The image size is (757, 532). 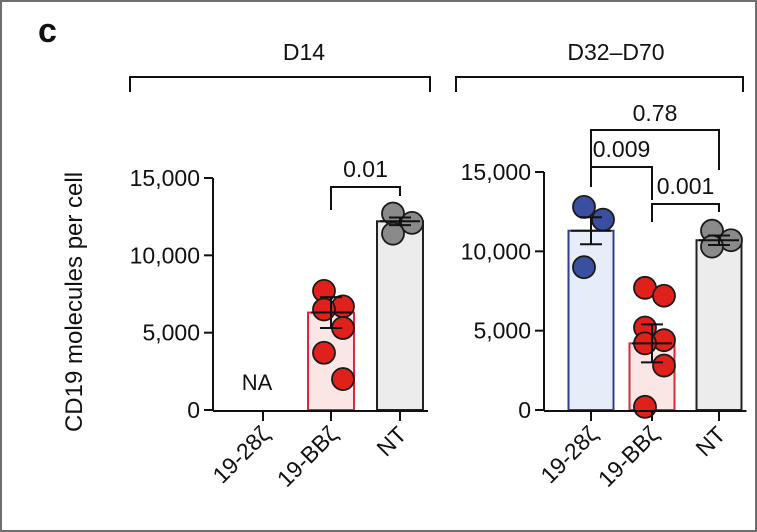 I want to click on p-value-label: 0.01, so click(x=365, y=169).